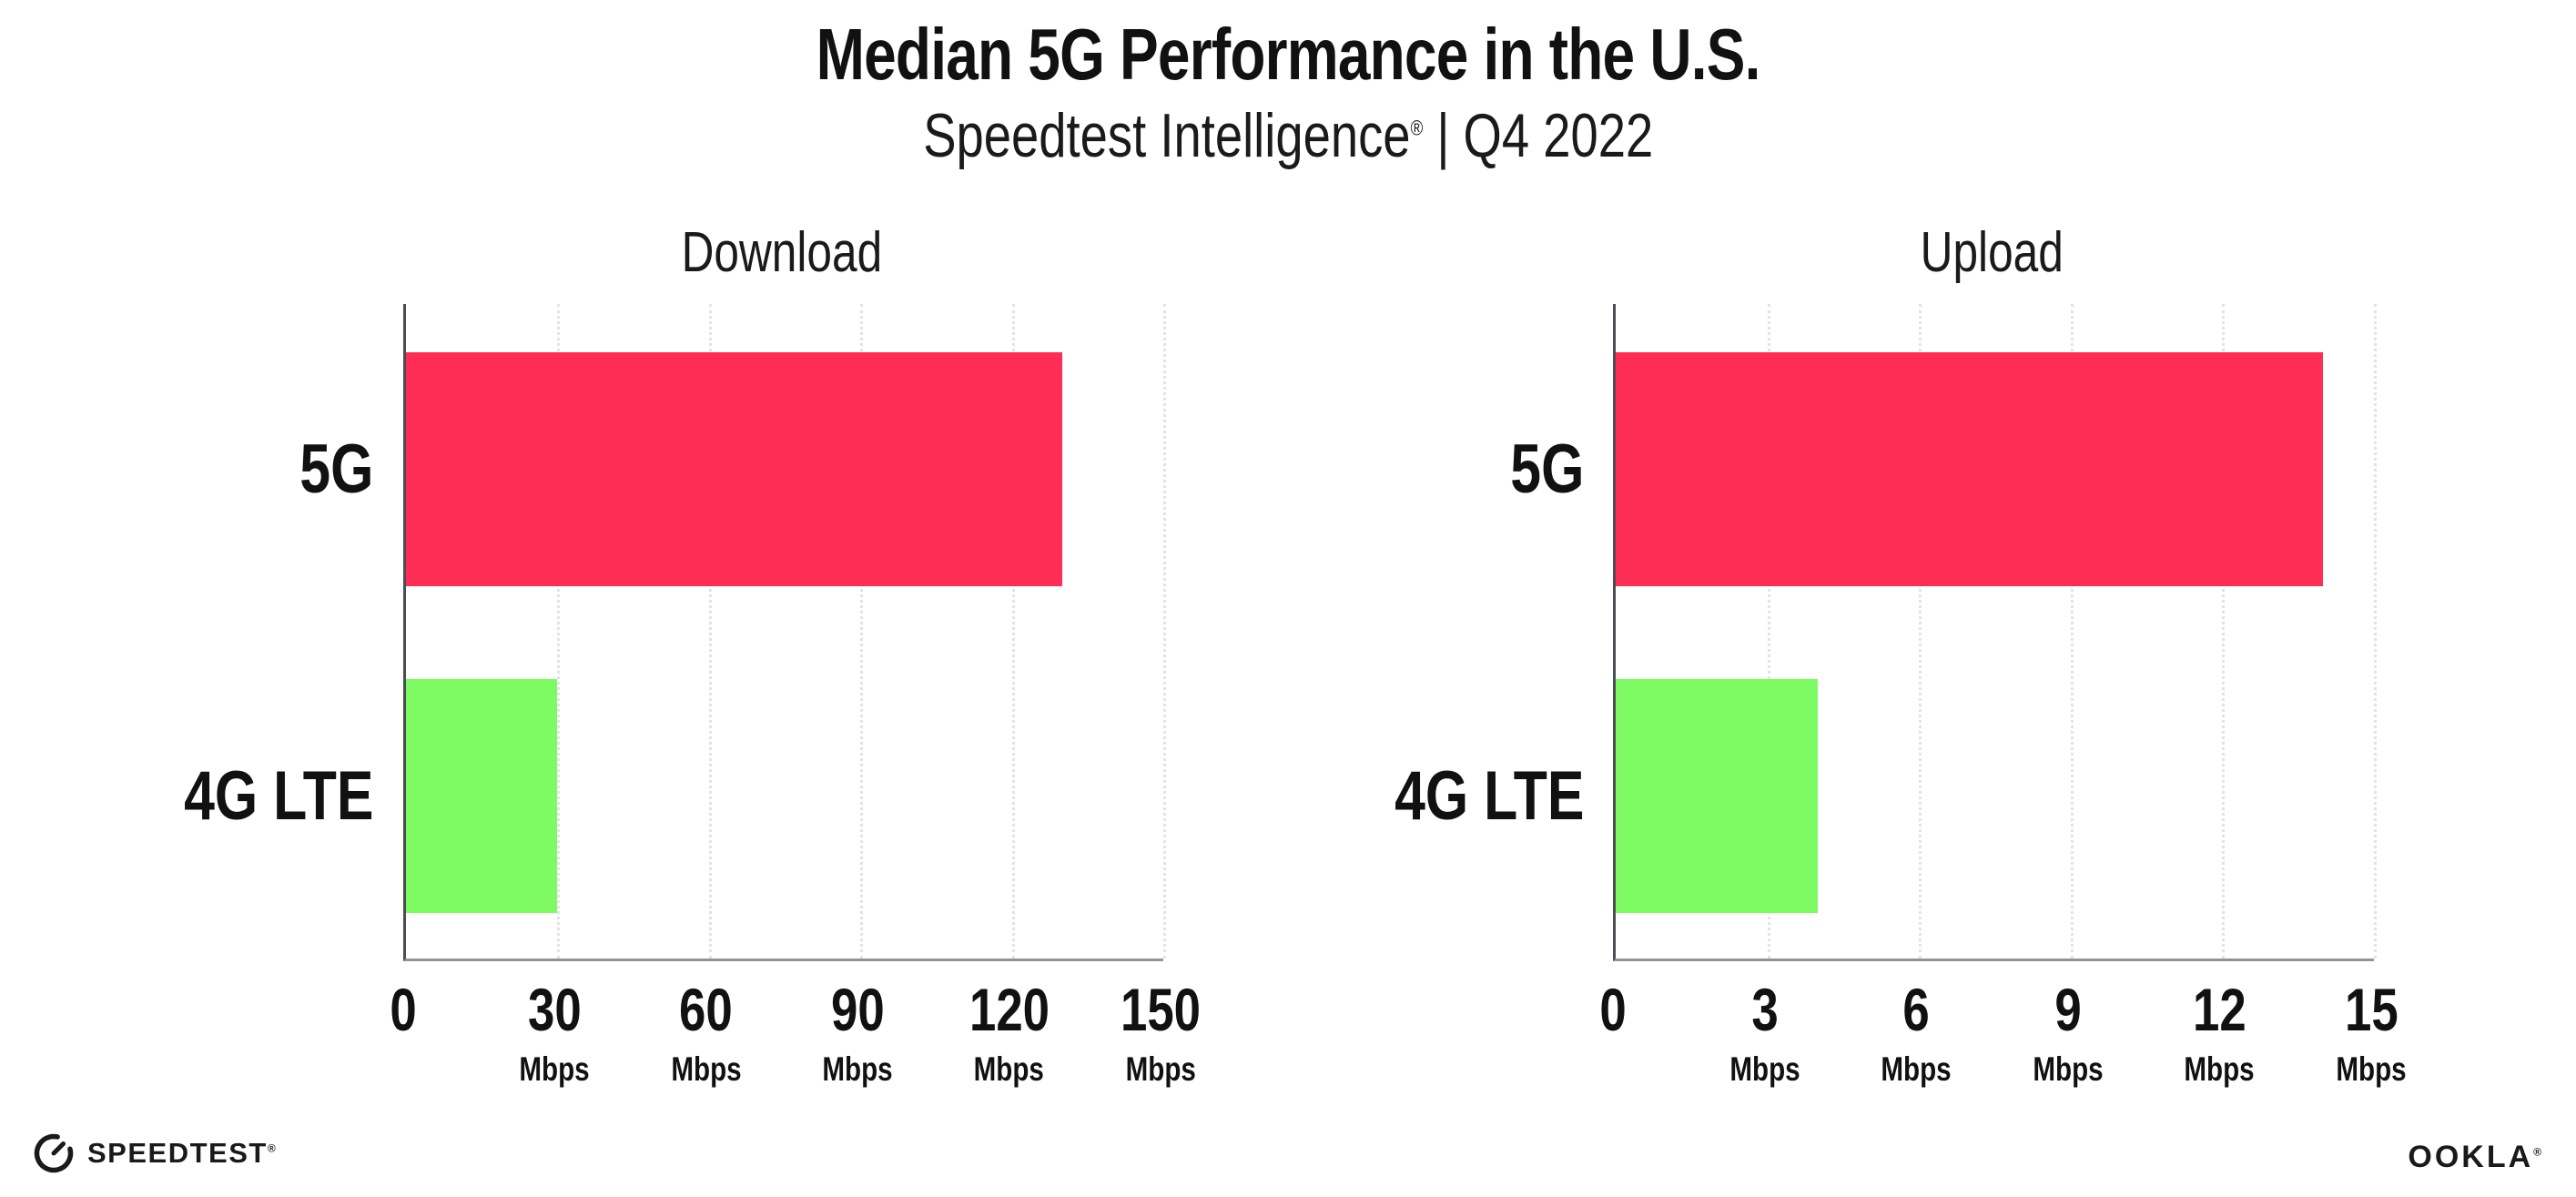  Describe the element at coordinates (182, 1153) in the screenshot. I see `speedtest-wordmark: SPEEDTEST®` at that location.